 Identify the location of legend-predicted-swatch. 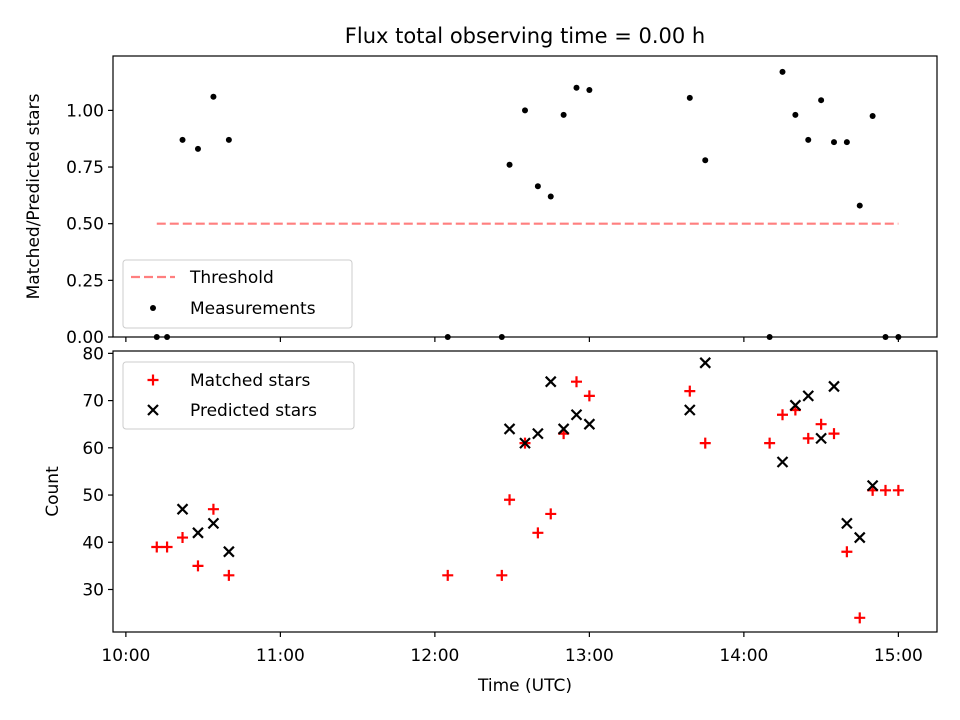
(153, 410).